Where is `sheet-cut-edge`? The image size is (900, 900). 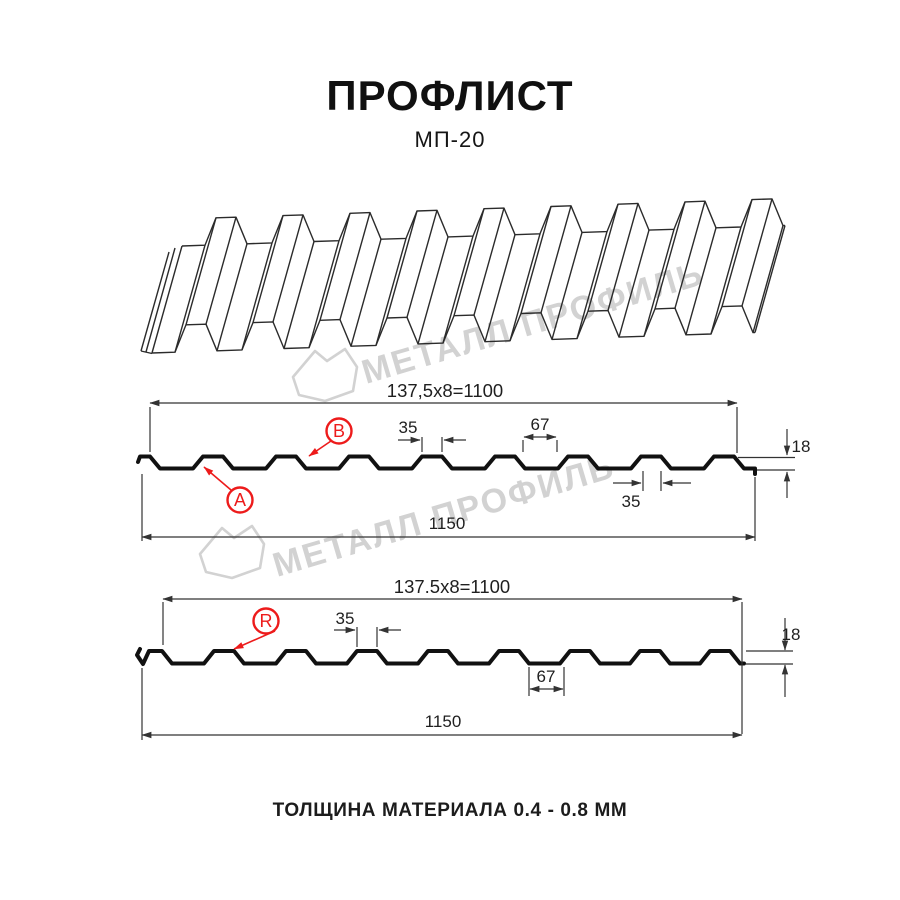
sheet-cut-edge is located at coordinates (158, 301).